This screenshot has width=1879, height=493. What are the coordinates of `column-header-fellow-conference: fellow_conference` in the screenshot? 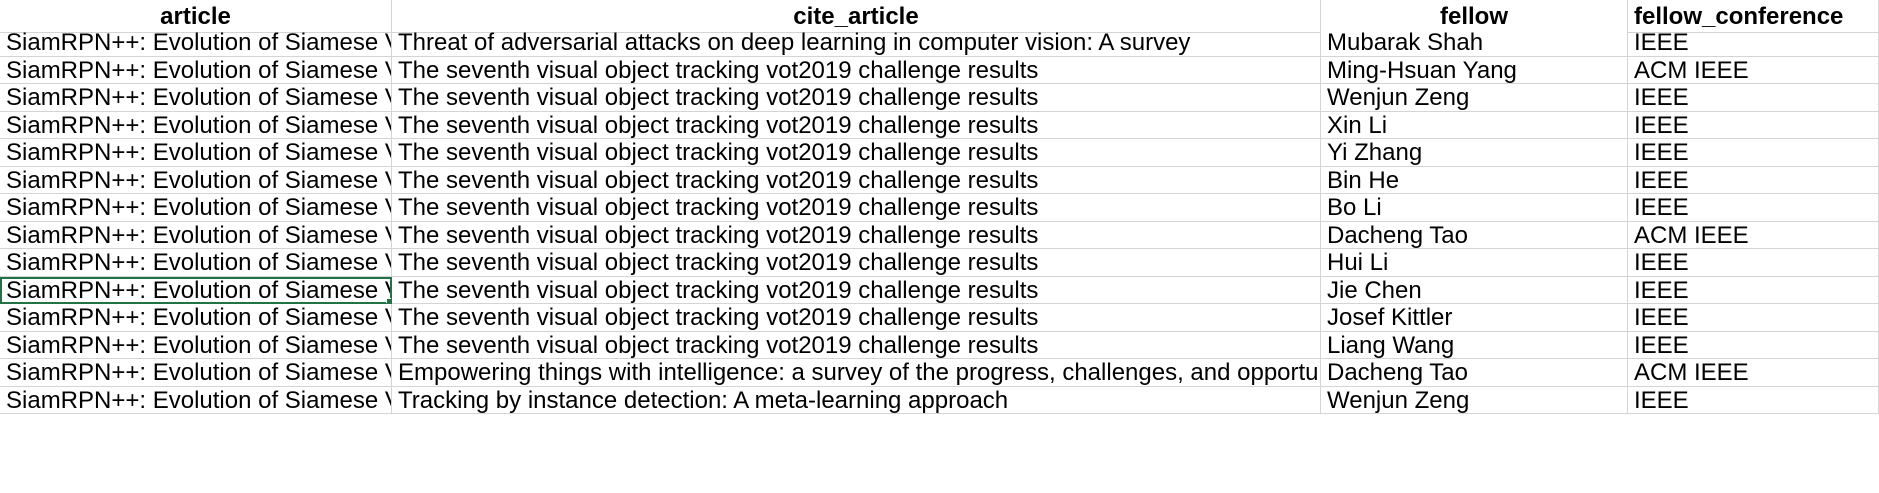 It's located at (1753, 16).